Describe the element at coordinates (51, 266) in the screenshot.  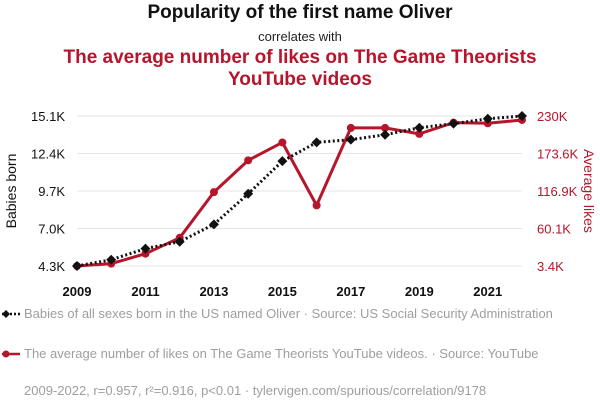
I see `left-tick-label-4: 4.3K` at that location.